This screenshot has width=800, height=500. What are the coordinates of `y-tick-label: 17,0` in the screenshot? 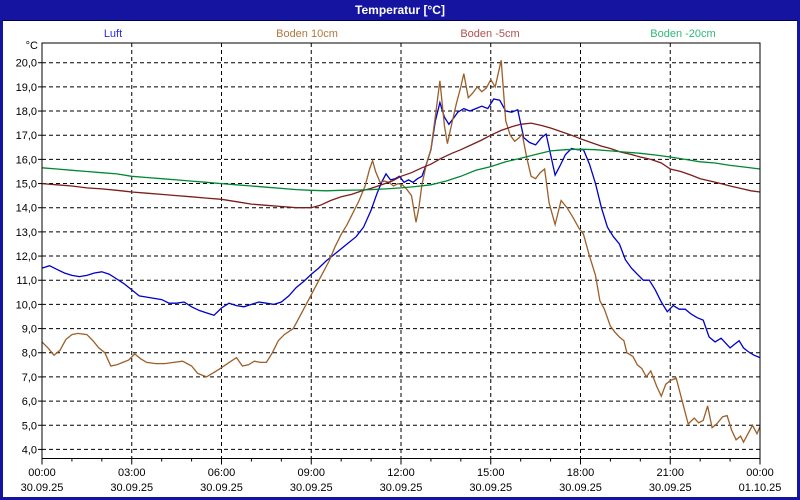 It's located at (26, 136).